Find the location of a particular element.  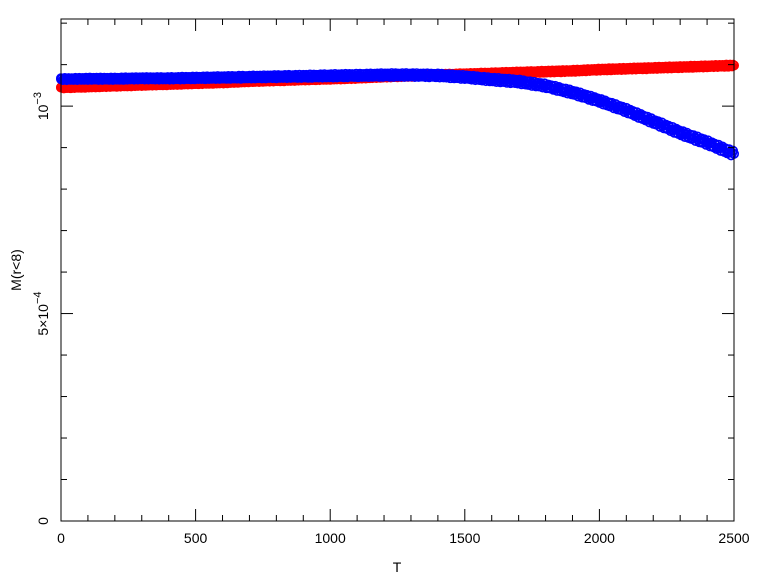

x-tick-label: 500 is located at coordinates (196, 538).